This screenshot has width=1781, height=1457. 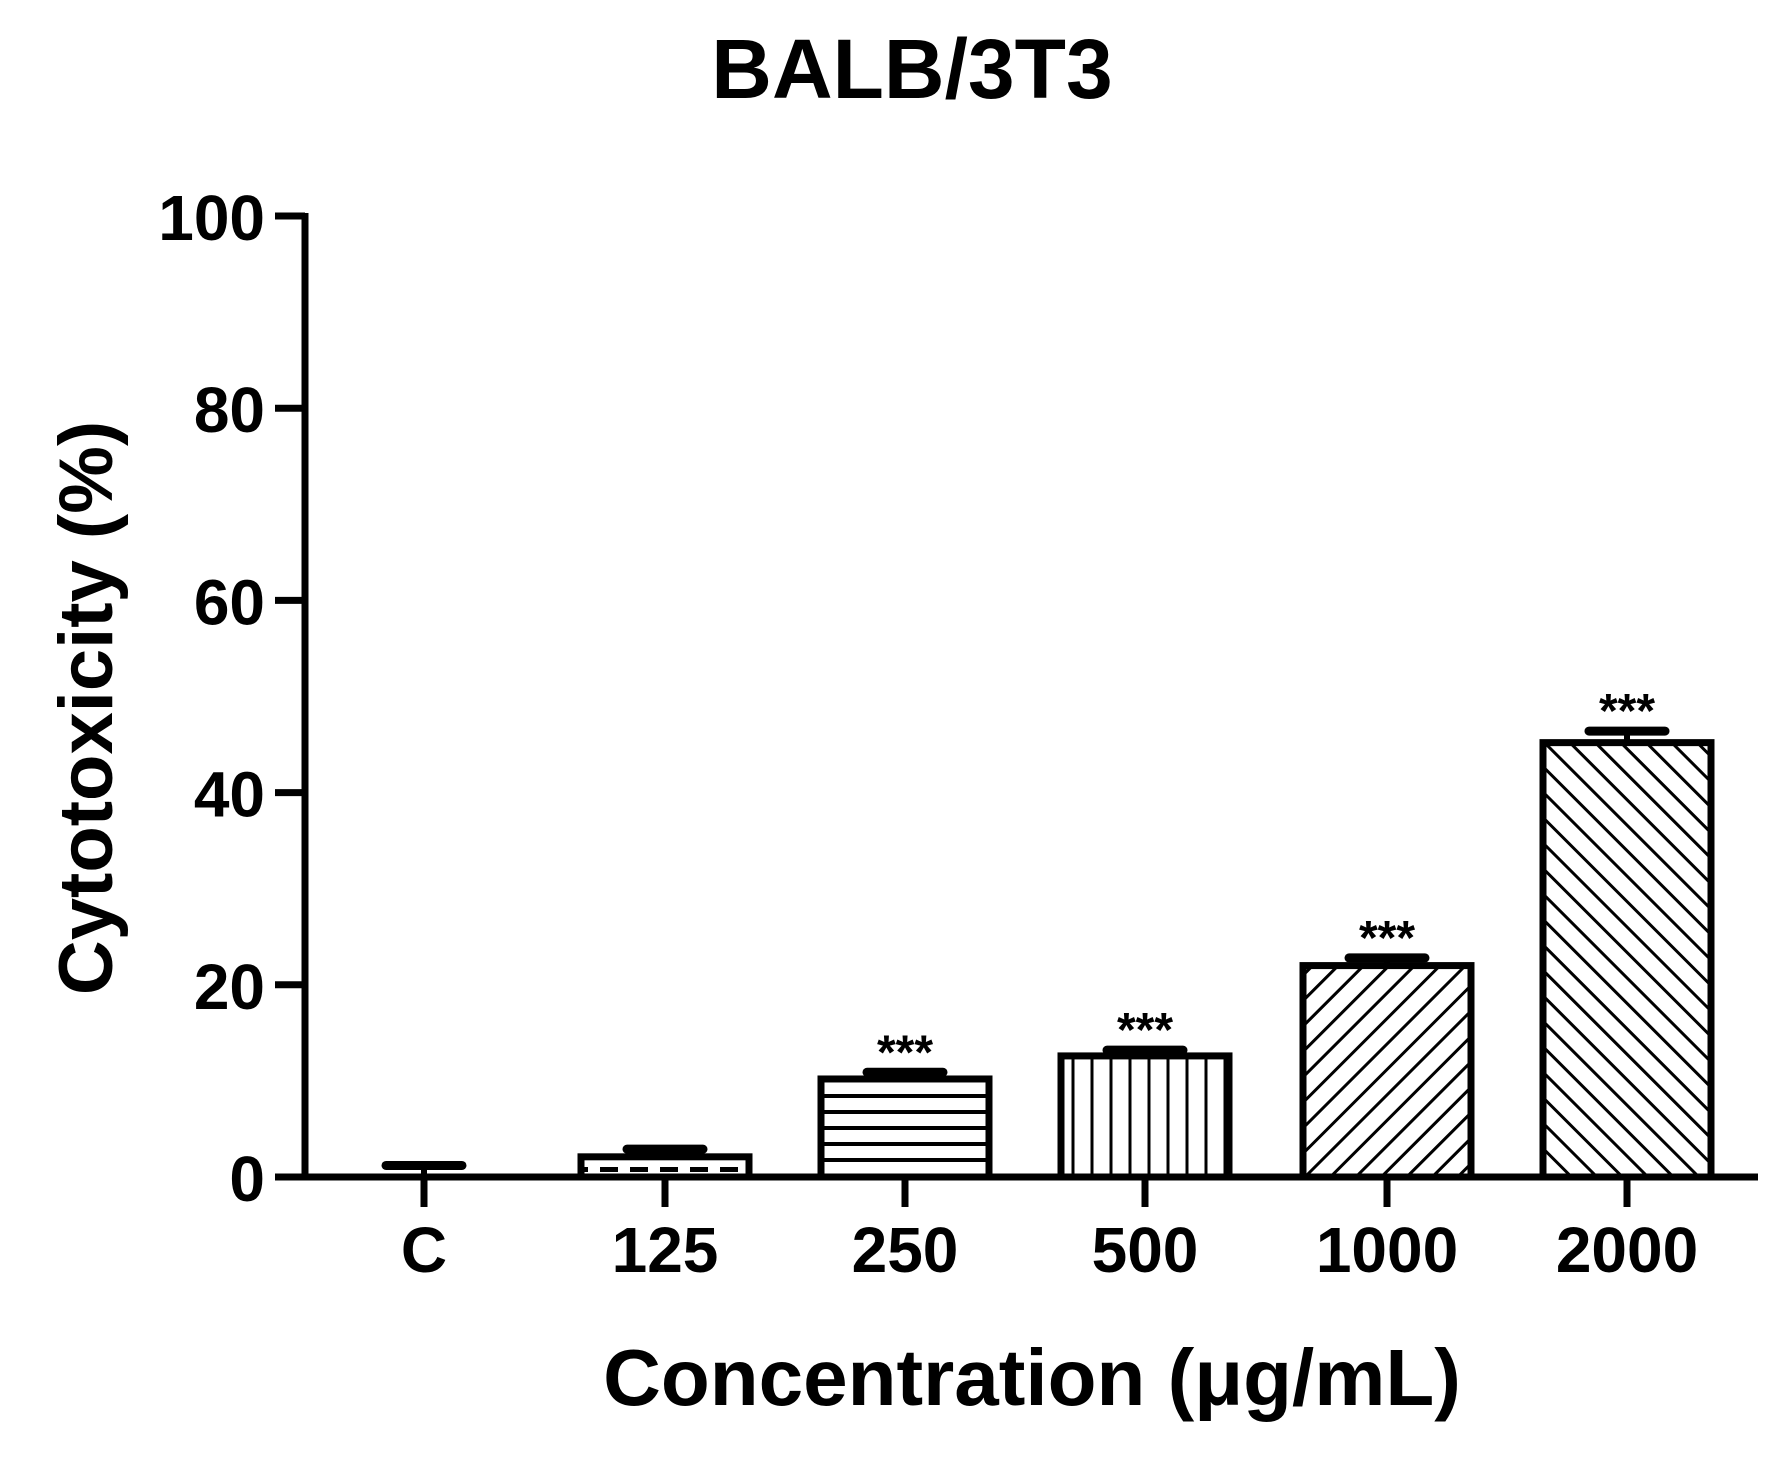 What do you see at coordinates (1387, 1250) in the screenshot?
I see `x-tick-label: 1000` at bounding box center [1387, 1250].